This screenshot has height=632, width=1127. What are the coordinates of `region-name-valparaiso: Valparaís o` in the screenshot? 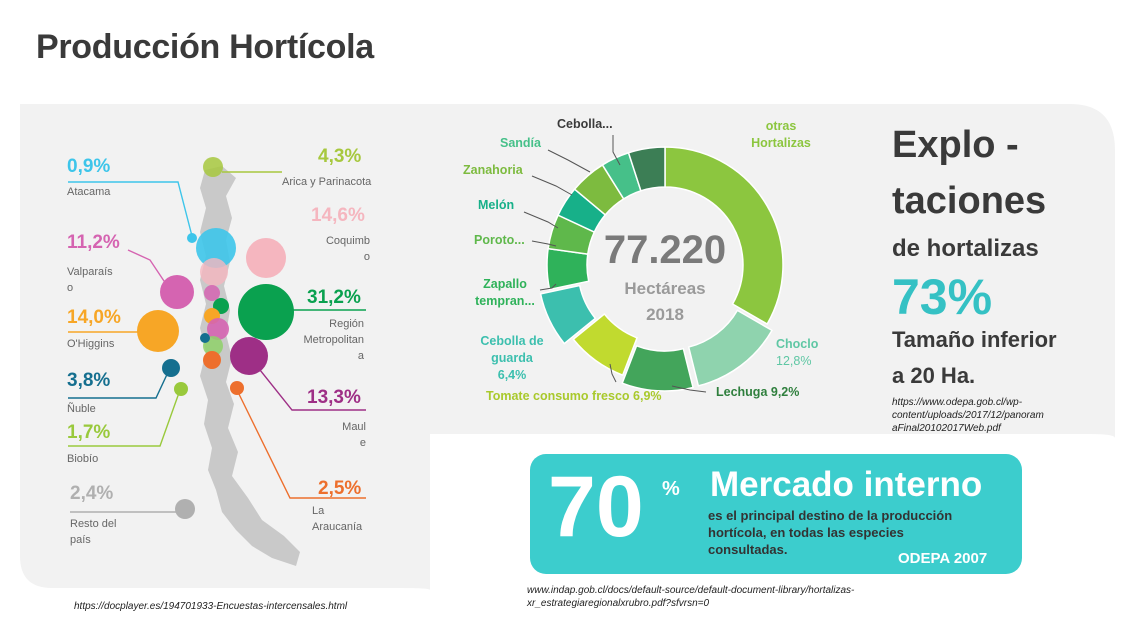 It's located at (90, 280).